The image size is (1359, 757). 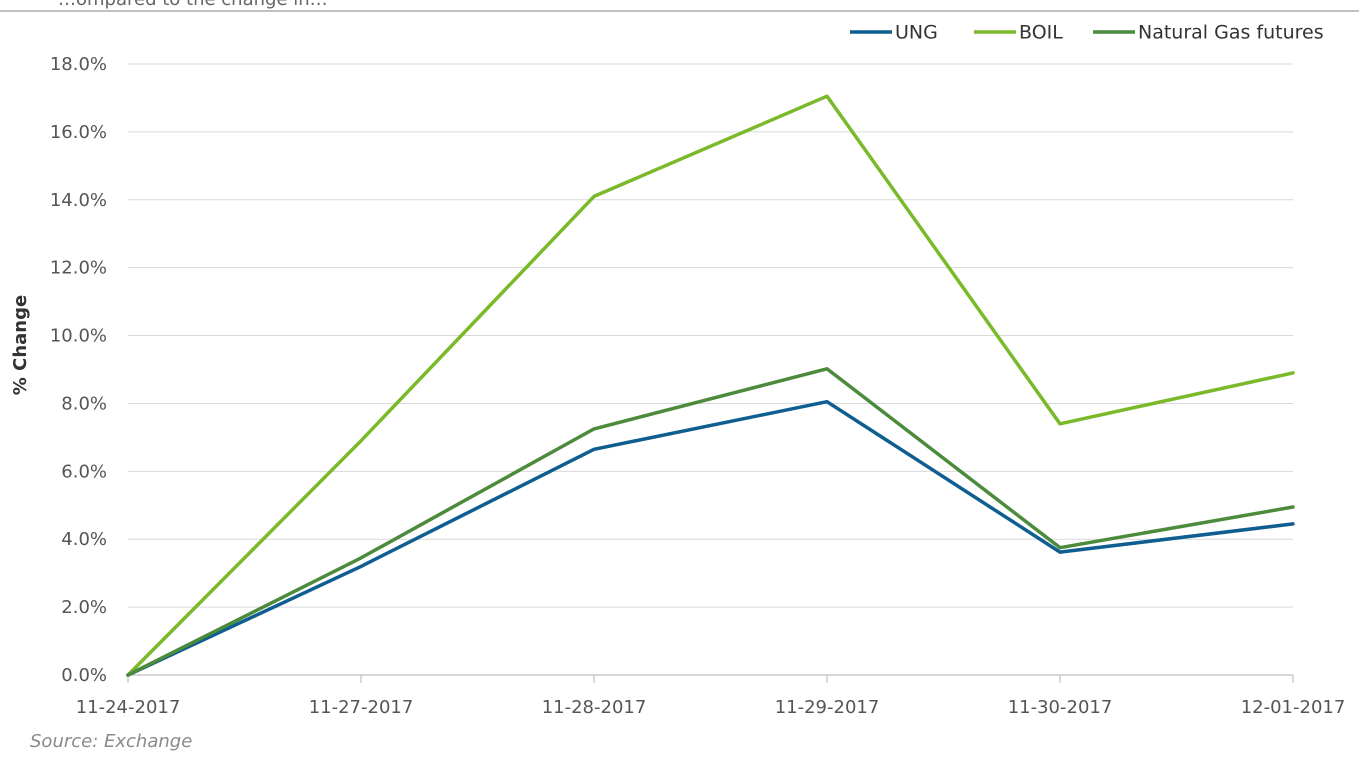 I want to click on legend-label: Natural Gas futures, so click(x=1231, y=33).